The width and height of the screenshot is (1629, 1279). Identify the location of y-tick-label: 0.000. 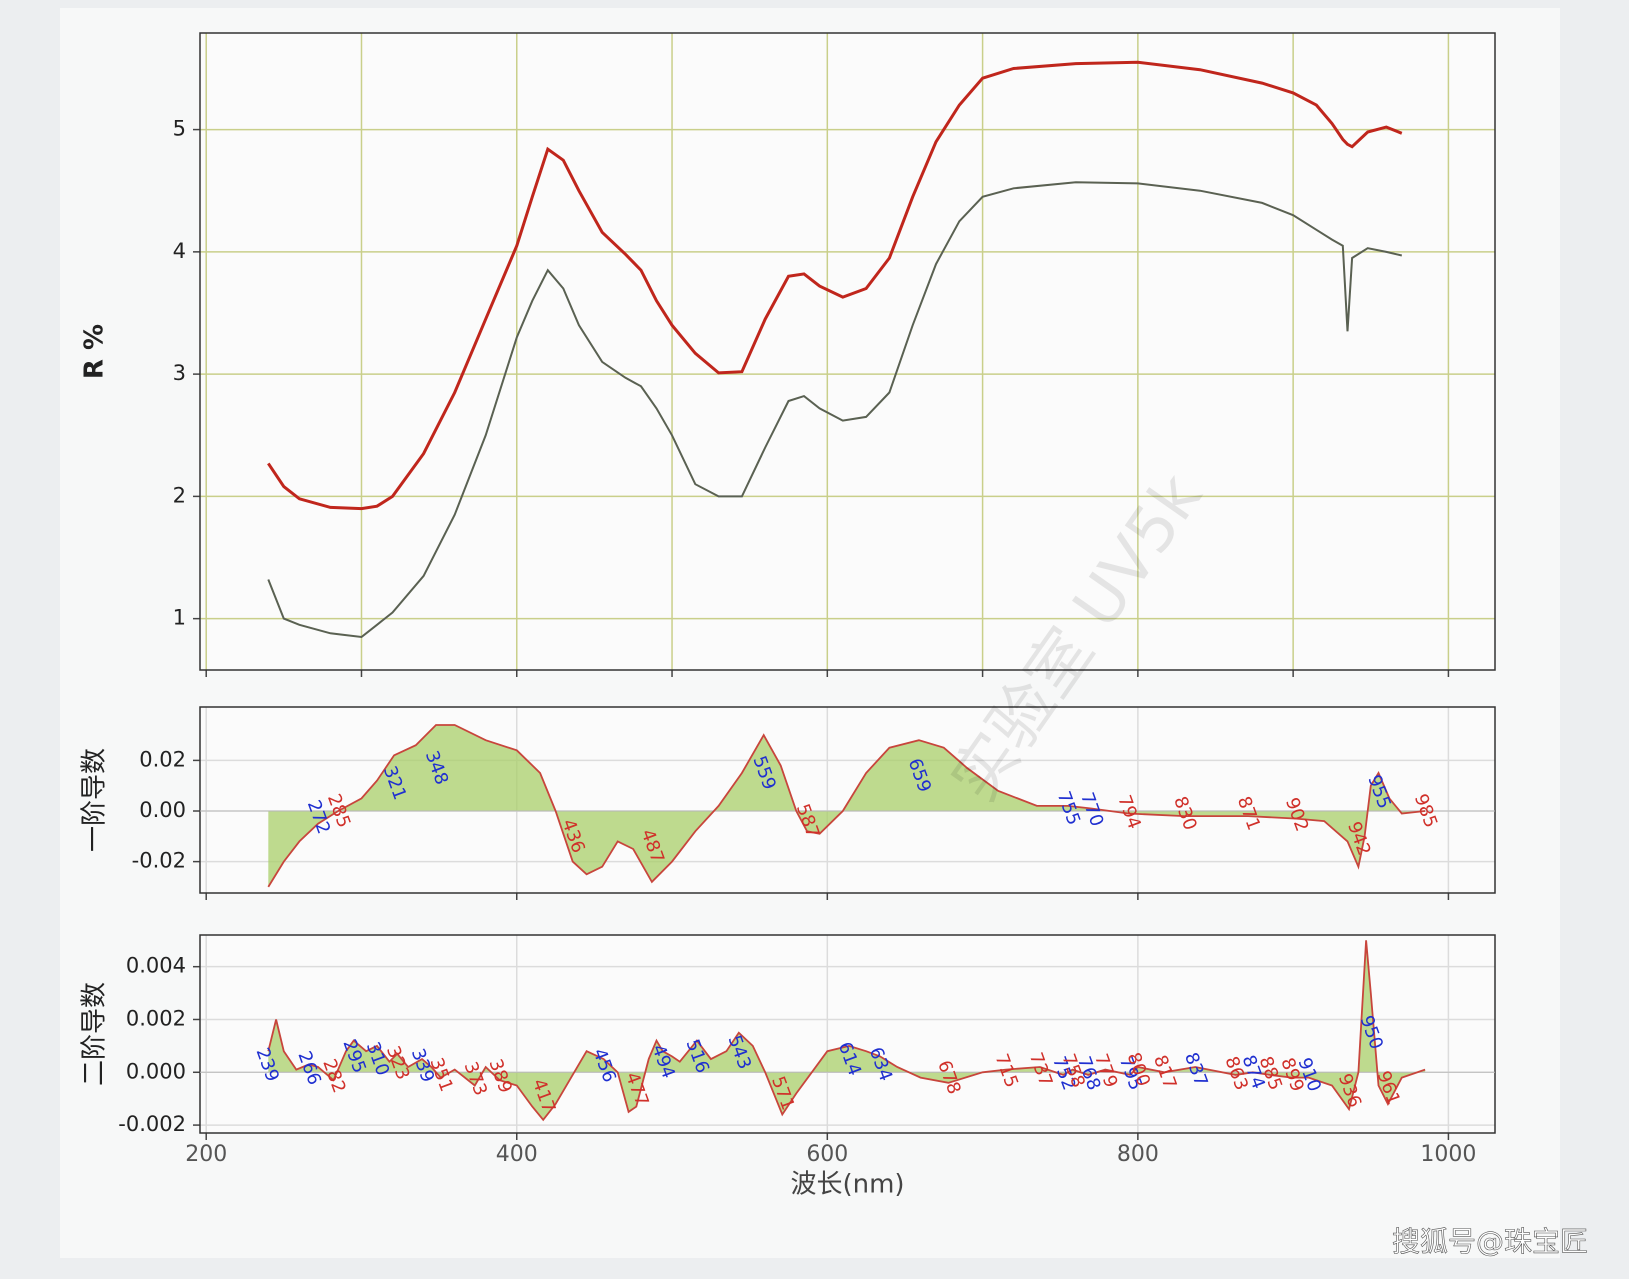
(156, 1071).